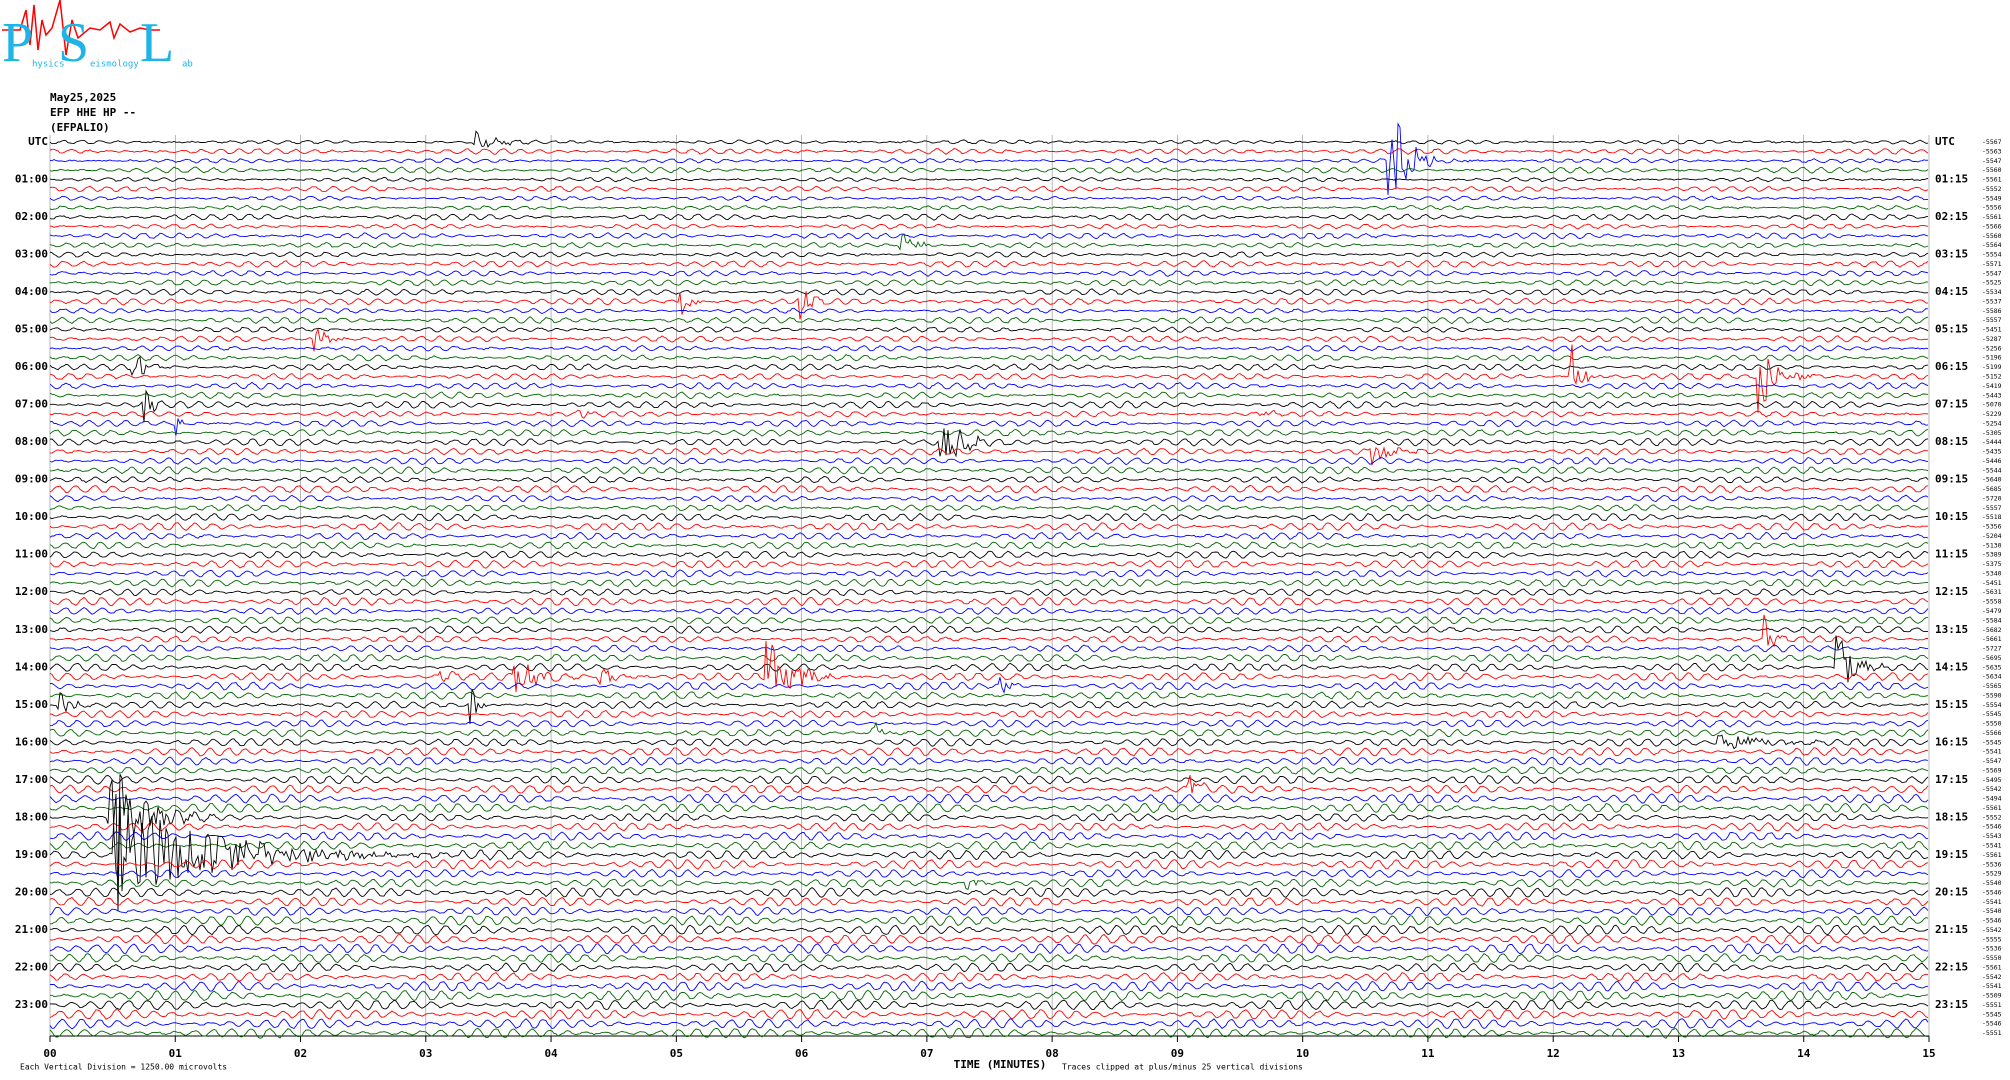 The height and width of the screenshot is (1080, 2010). What do you see at coordinates (1951, 966) in the screenshot?
I see `right-time-label: 22:15` at bounding box center [1951, 966].